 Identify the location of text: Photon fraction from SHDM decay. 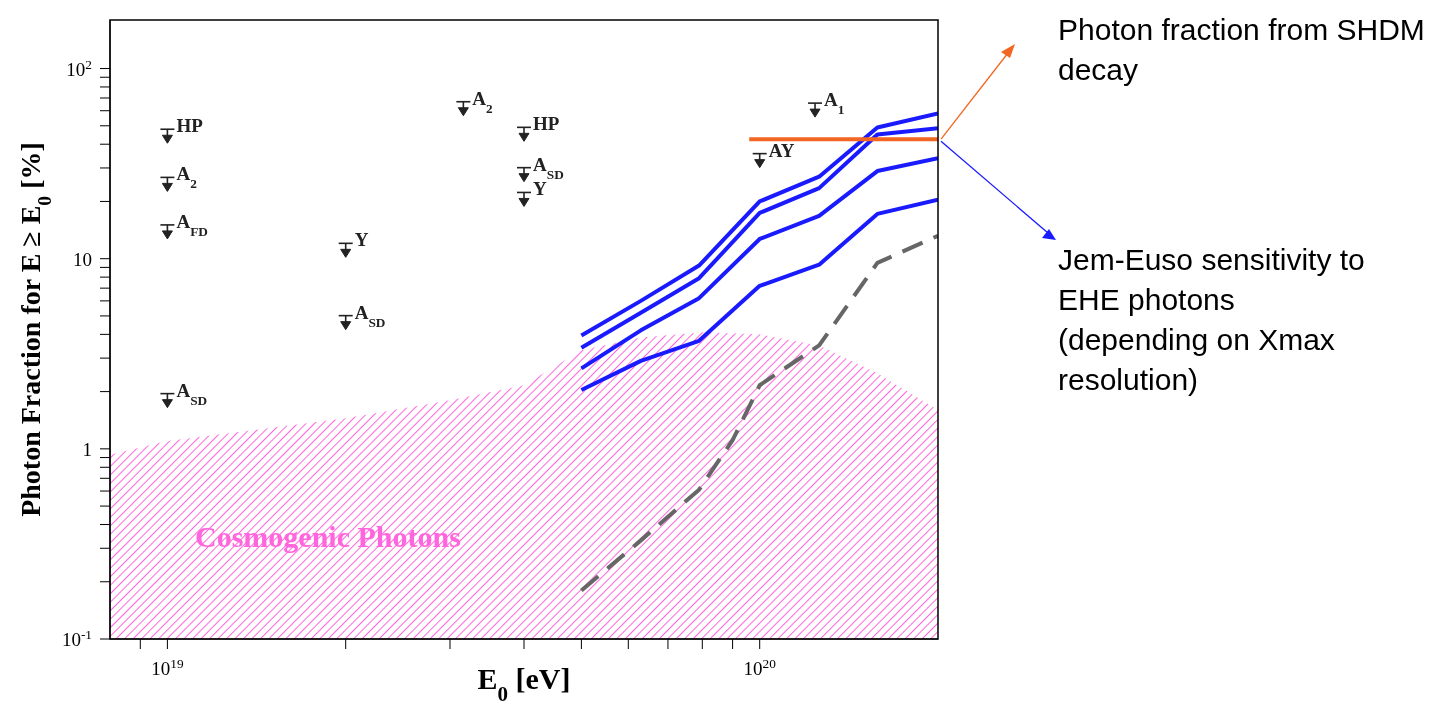
(1242, 50).